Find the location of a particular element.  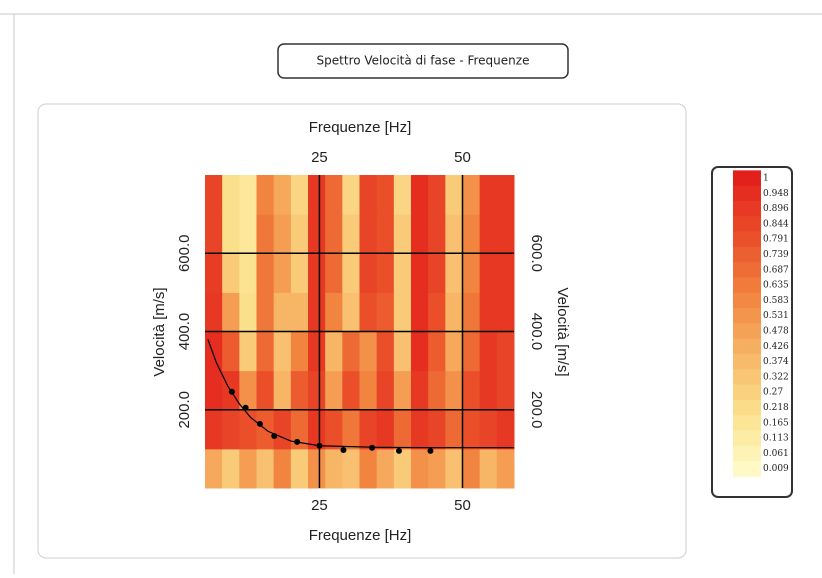

colorbar-label: 0.27 is located at coordinates (773, 393).